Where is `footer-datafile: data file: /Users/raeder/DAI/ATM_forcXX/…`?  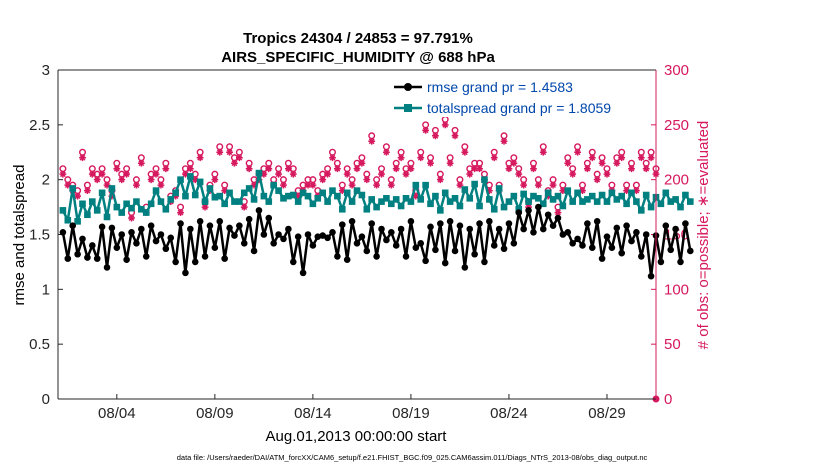
footer-datafile: data file: /Users/raeder/DAI/ATM_forcXX/… is located at coordinates (412, 457).